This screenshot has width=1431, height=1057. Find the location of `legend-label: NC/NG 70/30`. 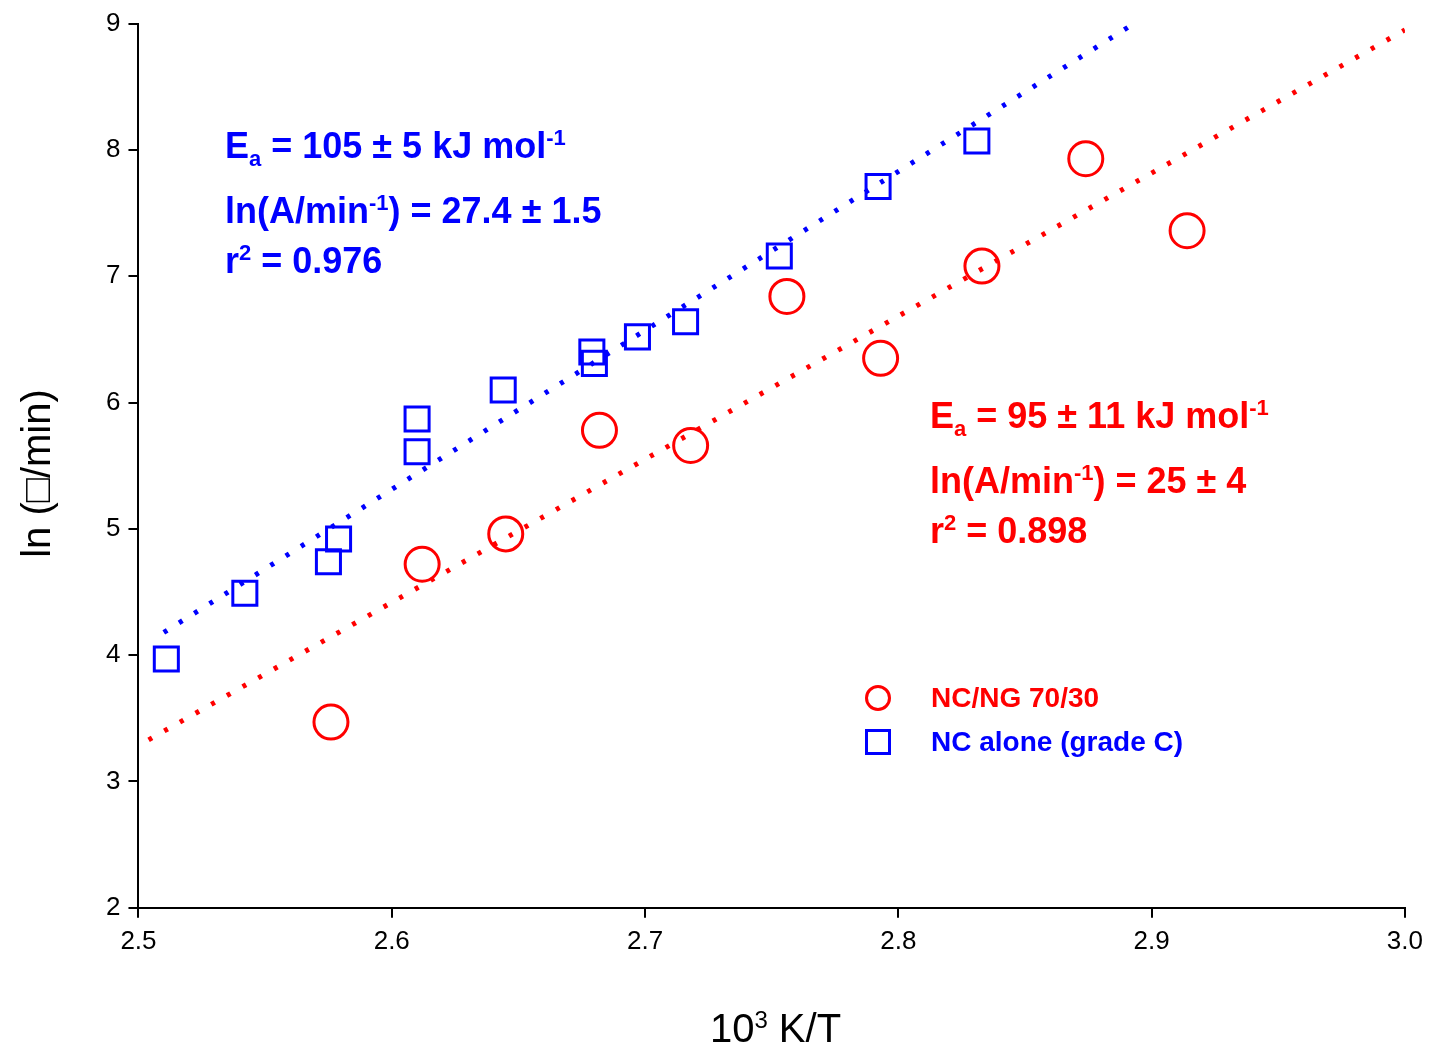

legend-label: NC/NG 70/30 is located at coordinates (1015, 698).